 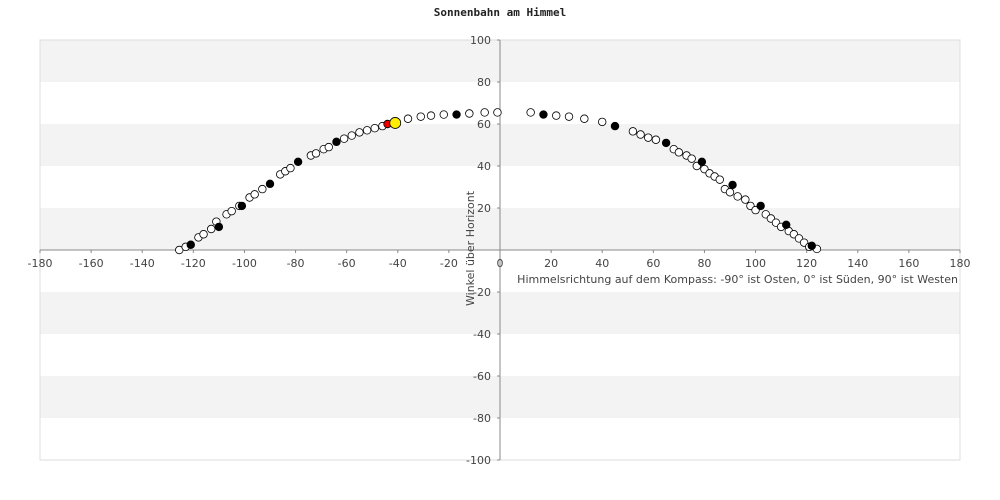 What do you see at coordinates (484, 166) in the screenshot?
I see `y-tick-label: 40` at bounding box center [484, 166].